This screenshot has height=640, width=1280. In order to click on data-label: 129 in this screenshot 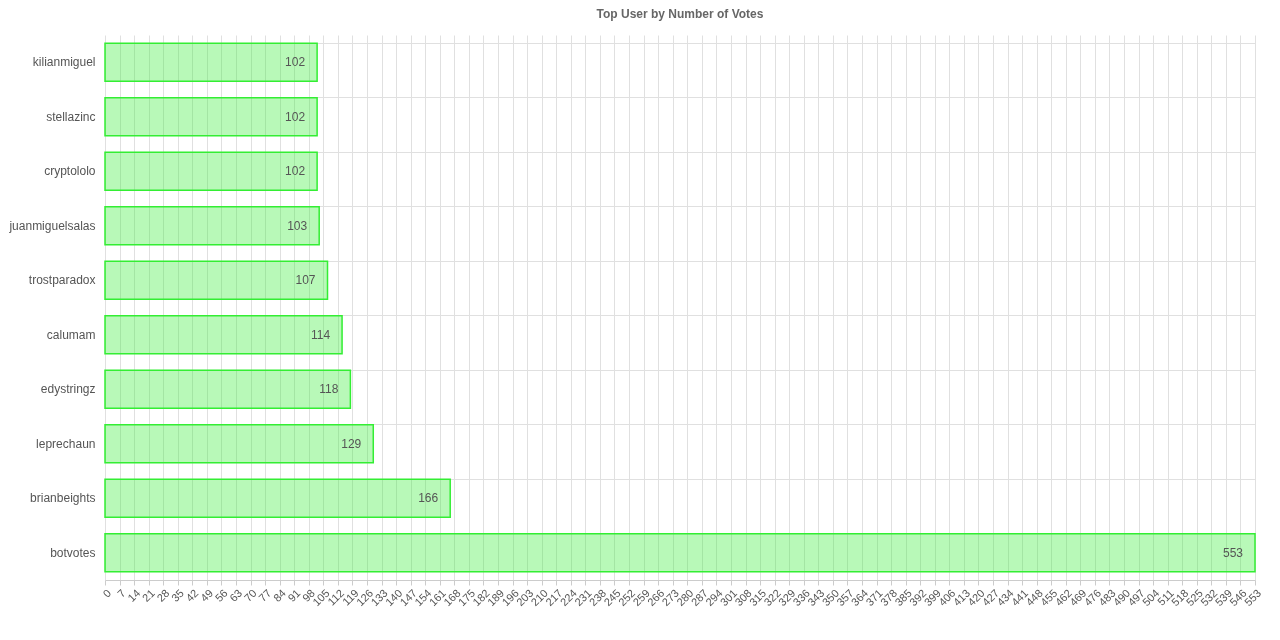, I will do `click(351, 443)`.